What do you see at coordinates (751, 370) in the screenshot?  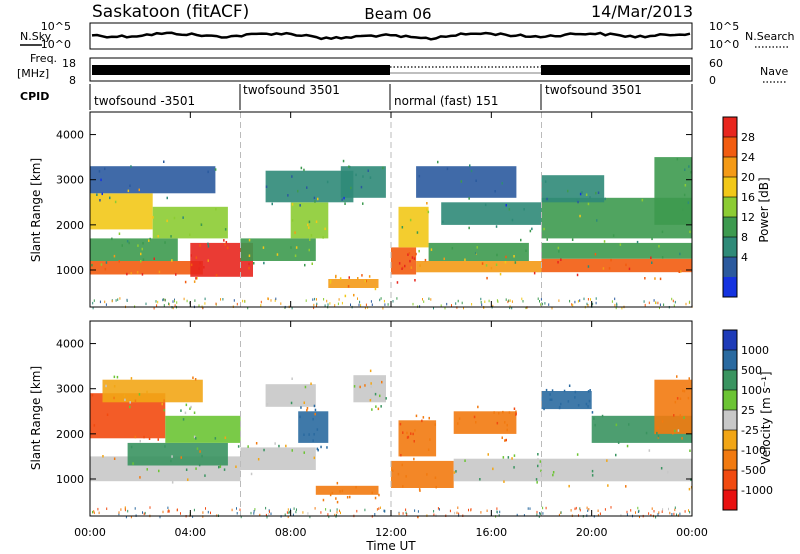 I see `velocity-cbar-tick: 500` at bounding box center [751, 370].